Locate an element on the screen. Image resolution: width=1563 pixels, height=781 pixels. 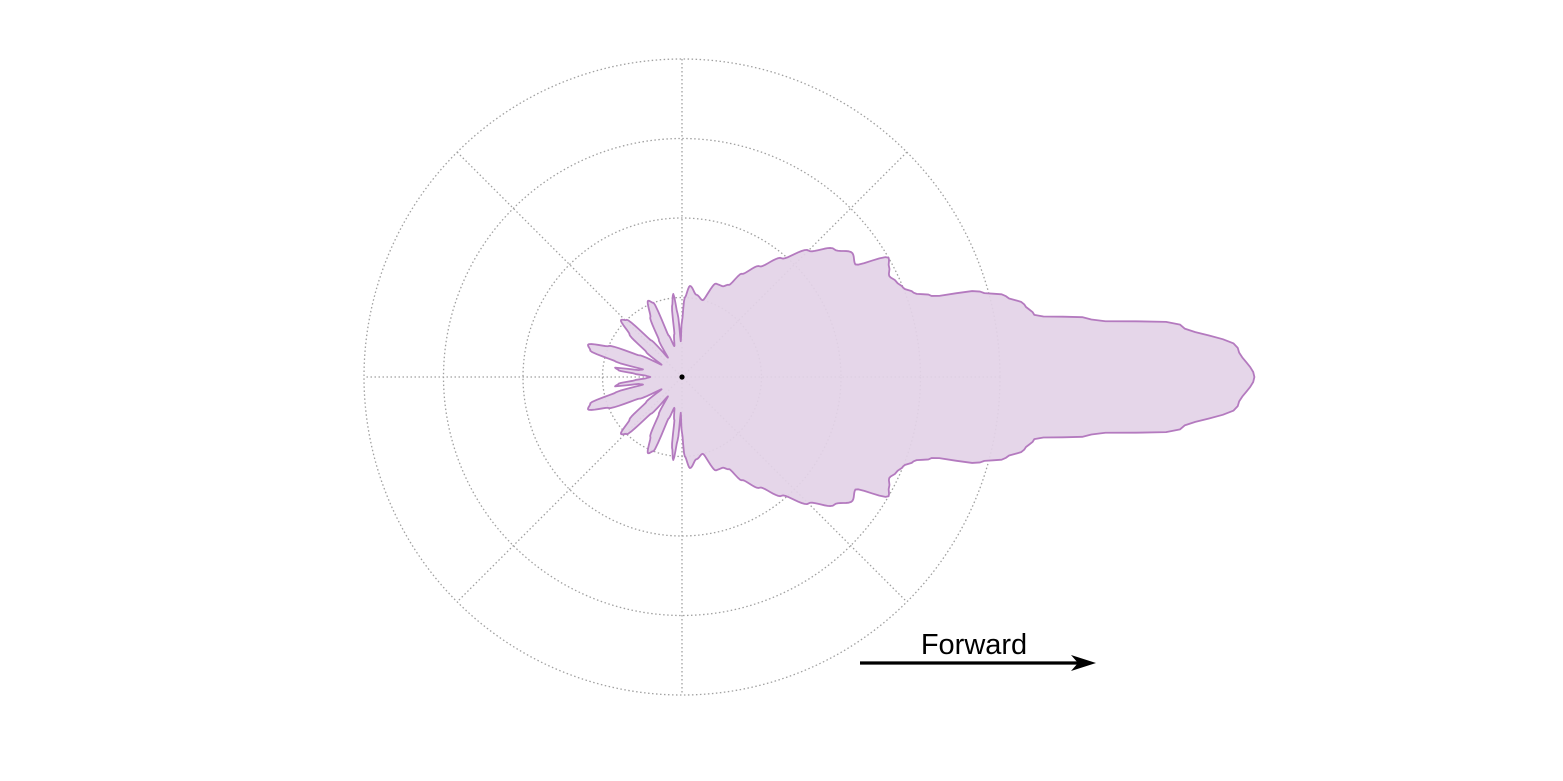
center-point is located at coordinates (682, 377).